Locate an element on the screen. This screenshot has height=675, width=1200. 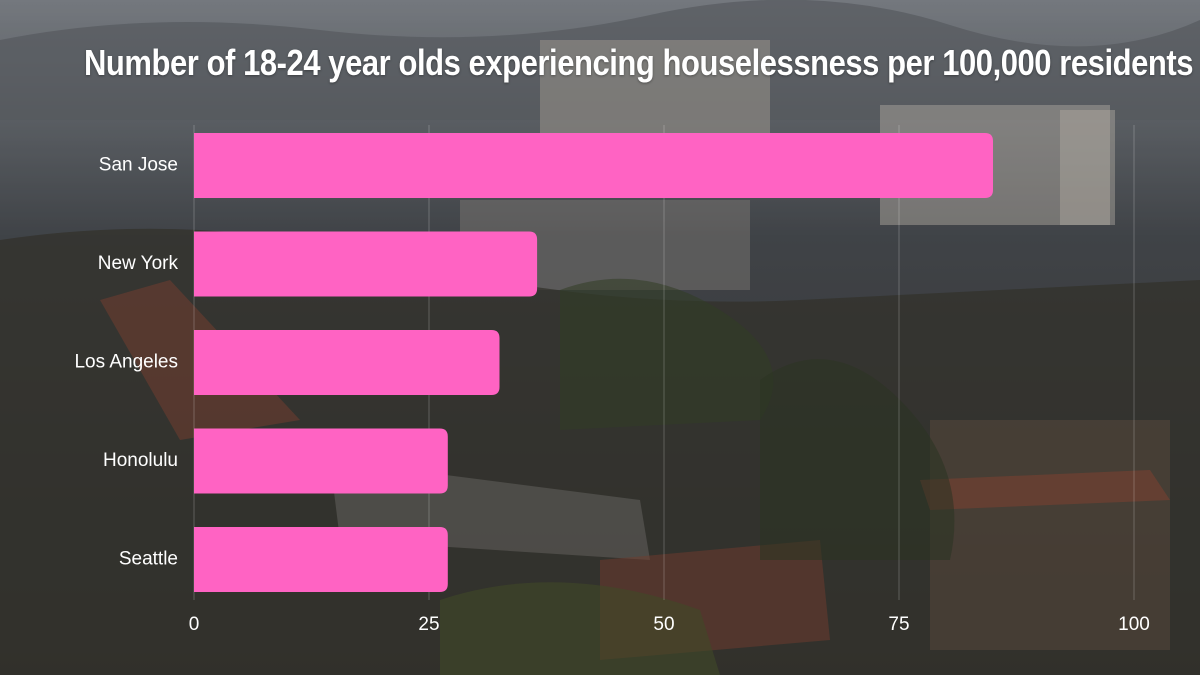
x-tick-label: 50 is located at coordinates (663, 624).